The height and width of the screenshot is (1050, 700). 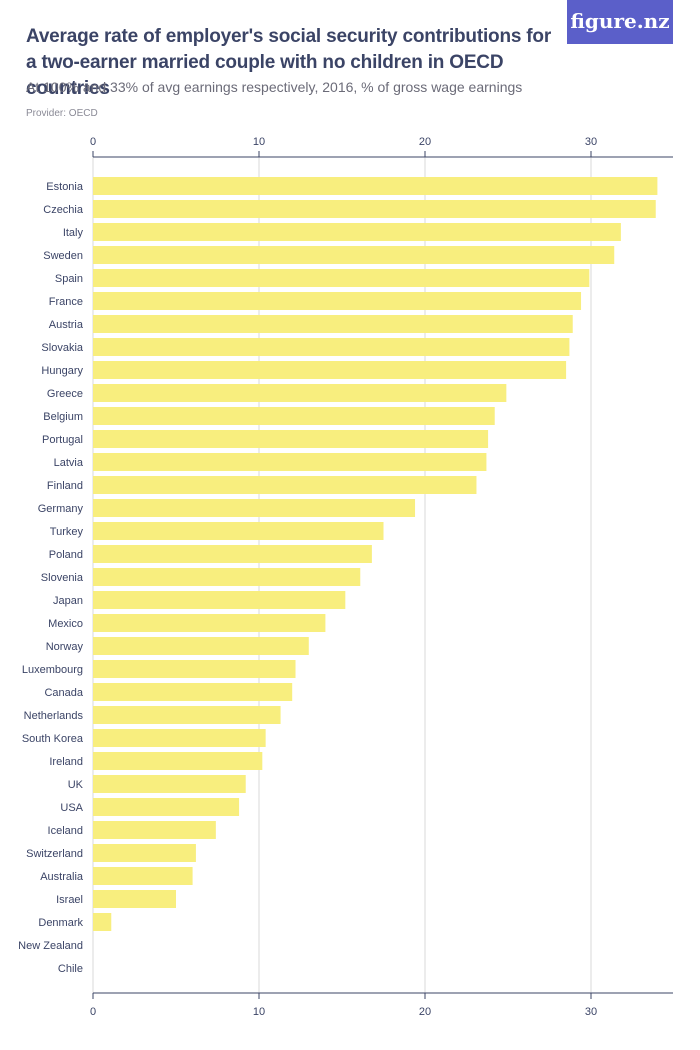 I want to click on bar-estonia, so click(x=375, y=186).